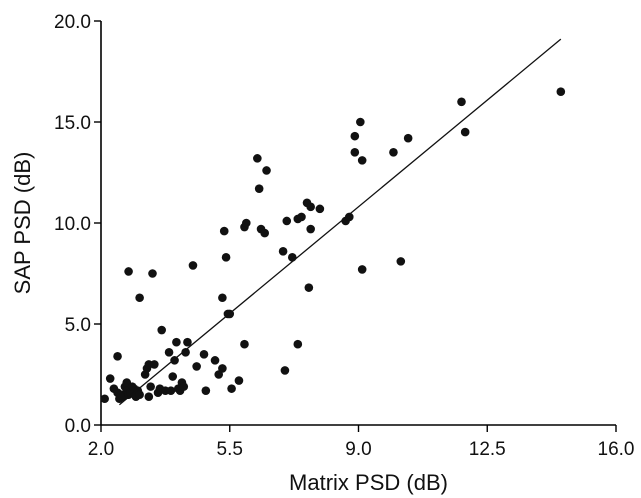 The image size is (641, 498). Describe the element at coordinates (487, 449) in the screenshot. I see `x-tick-label: 12.5` at that location.